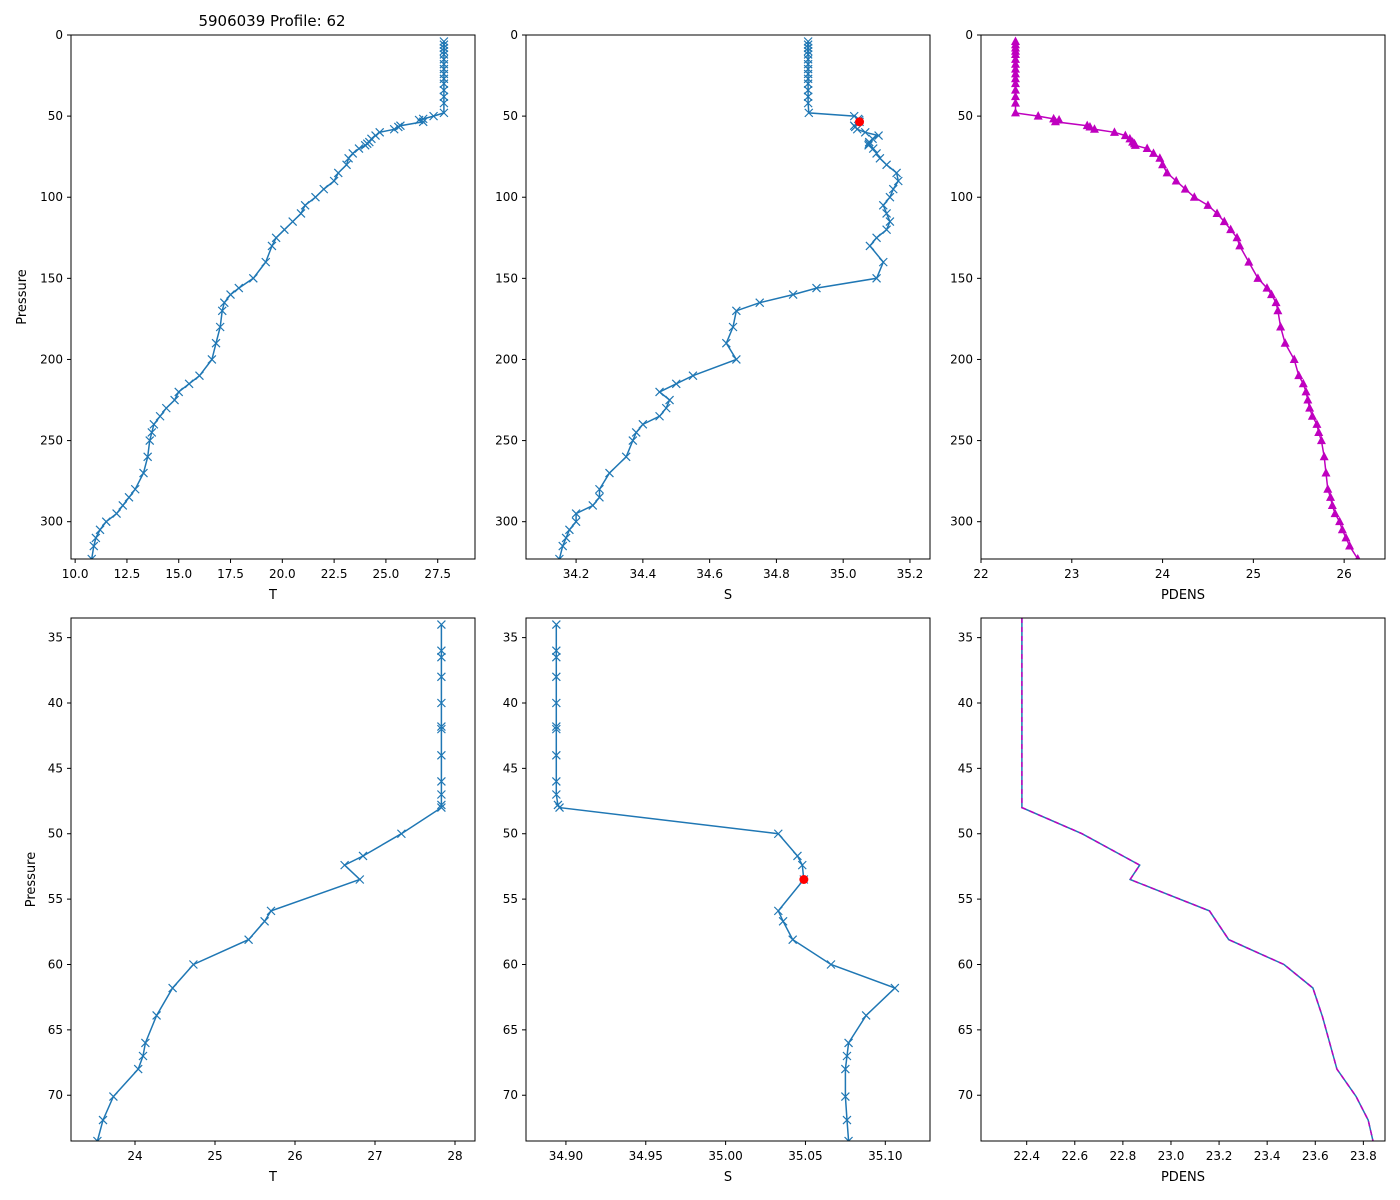 Image resolution: width=1400 pixels, height=1200 pixels. Describe the element at coordinates (51, 359) in the screenshot. I see `y-tick-label: 200` at that location.